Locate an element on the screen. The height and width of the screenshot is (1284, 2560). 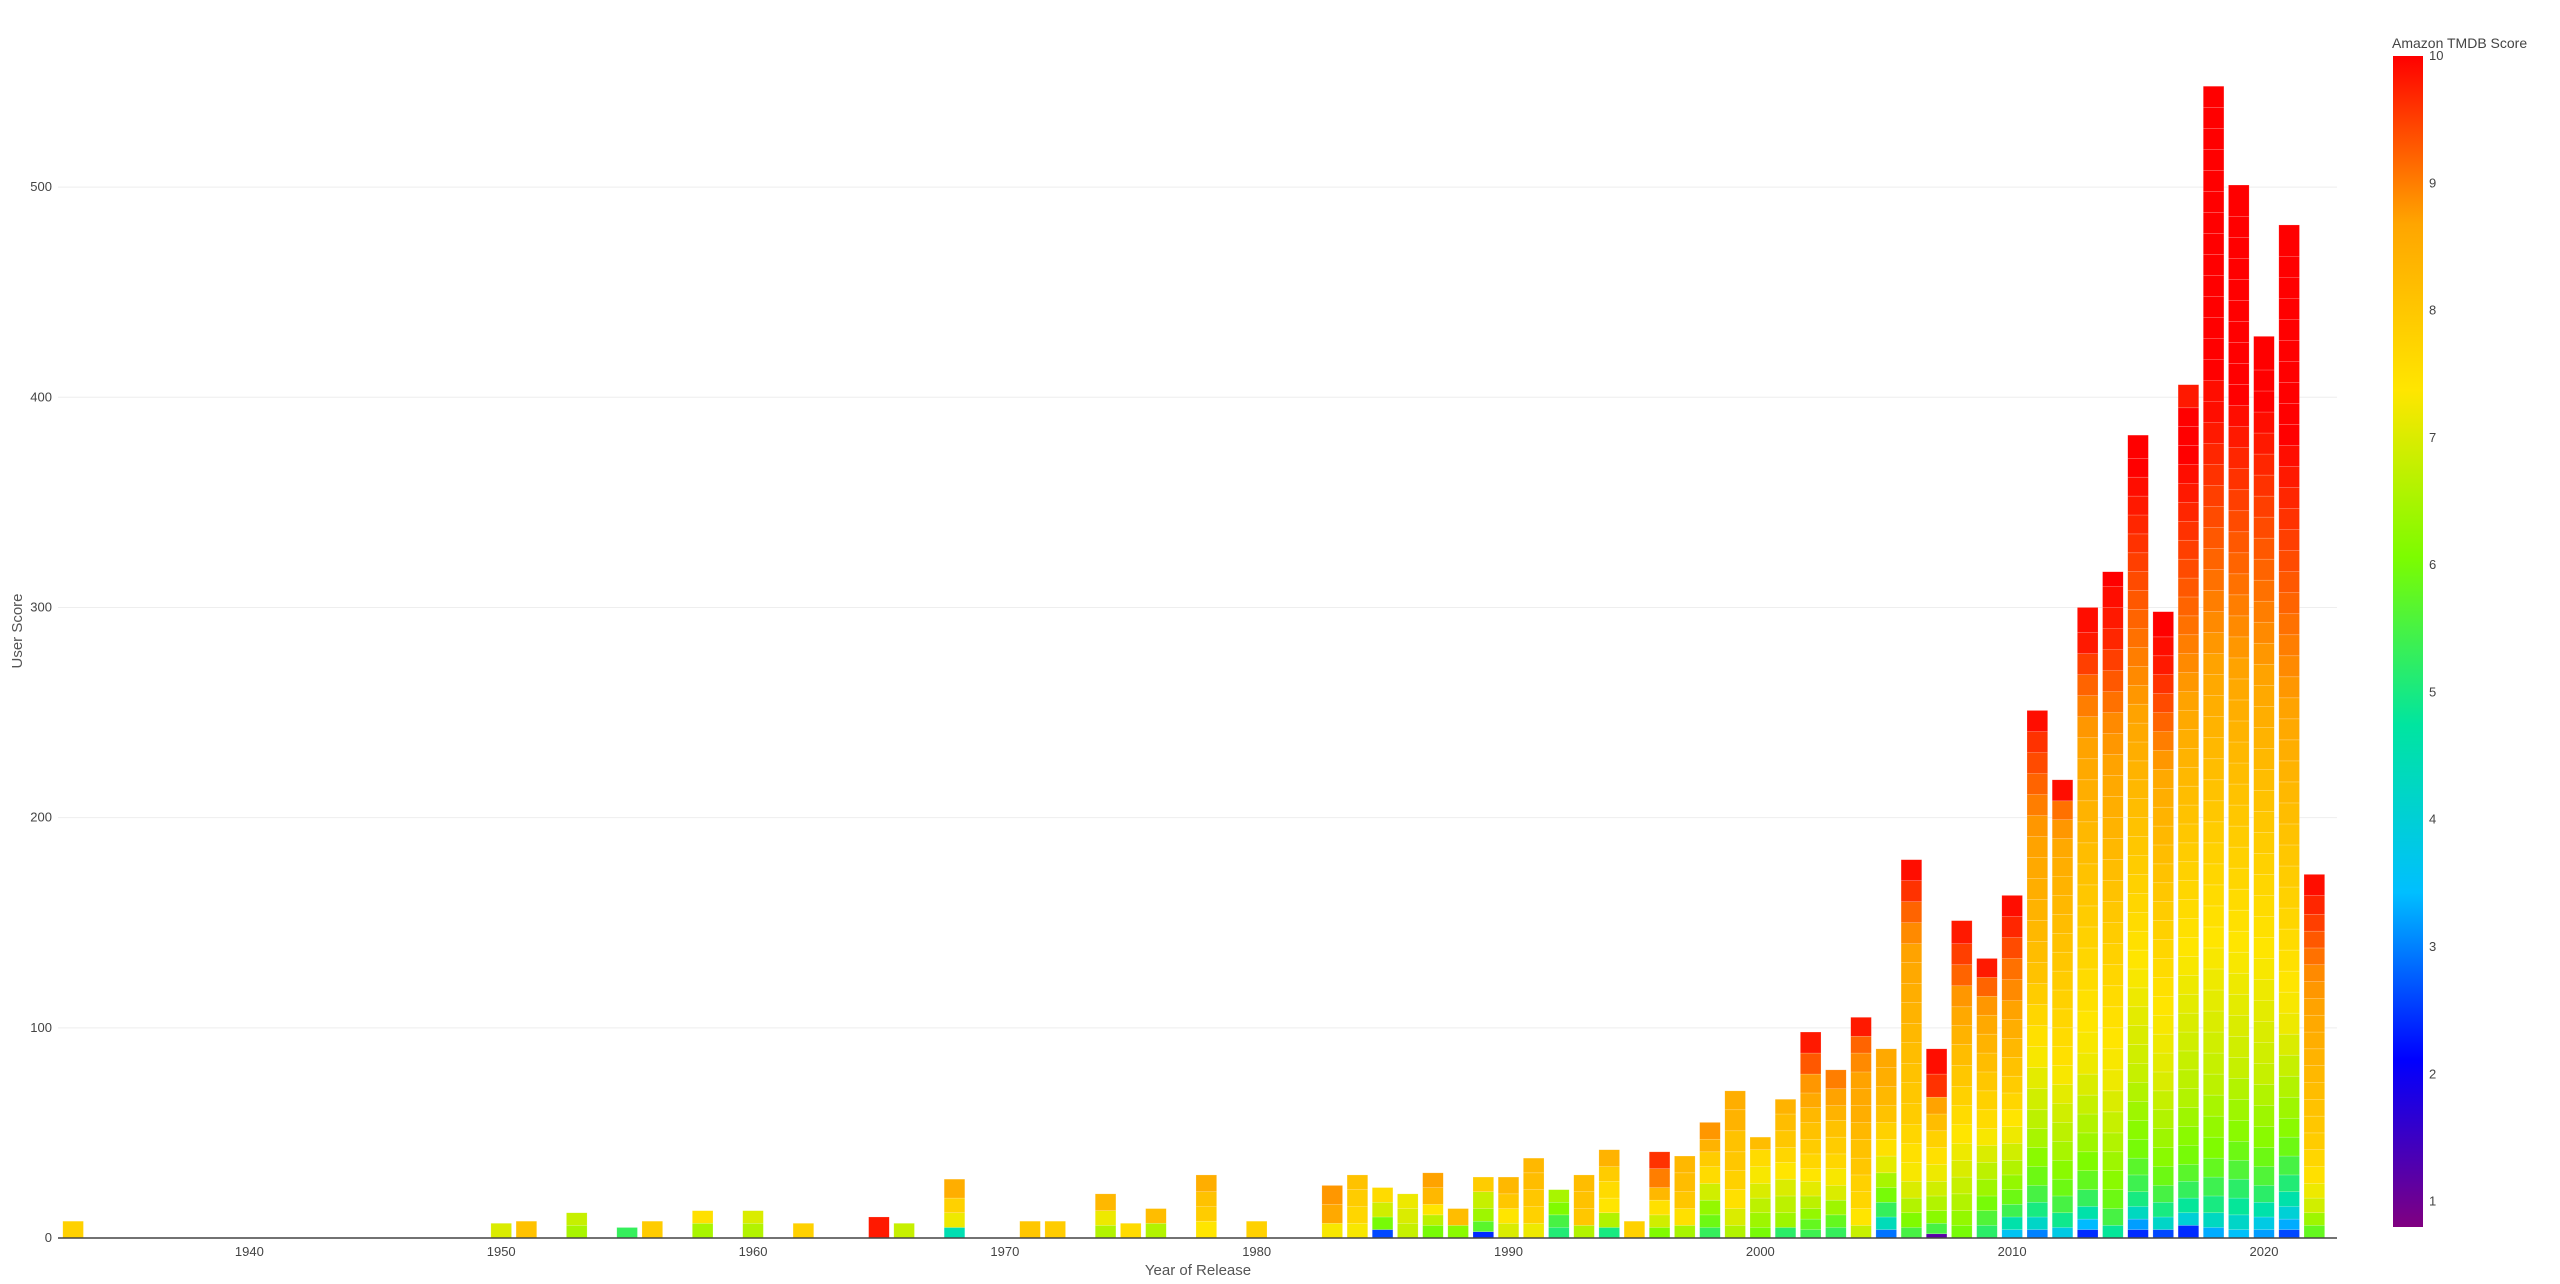
colorbar-title: Amazon TMDB Score is located at coordinates (2459, 43).